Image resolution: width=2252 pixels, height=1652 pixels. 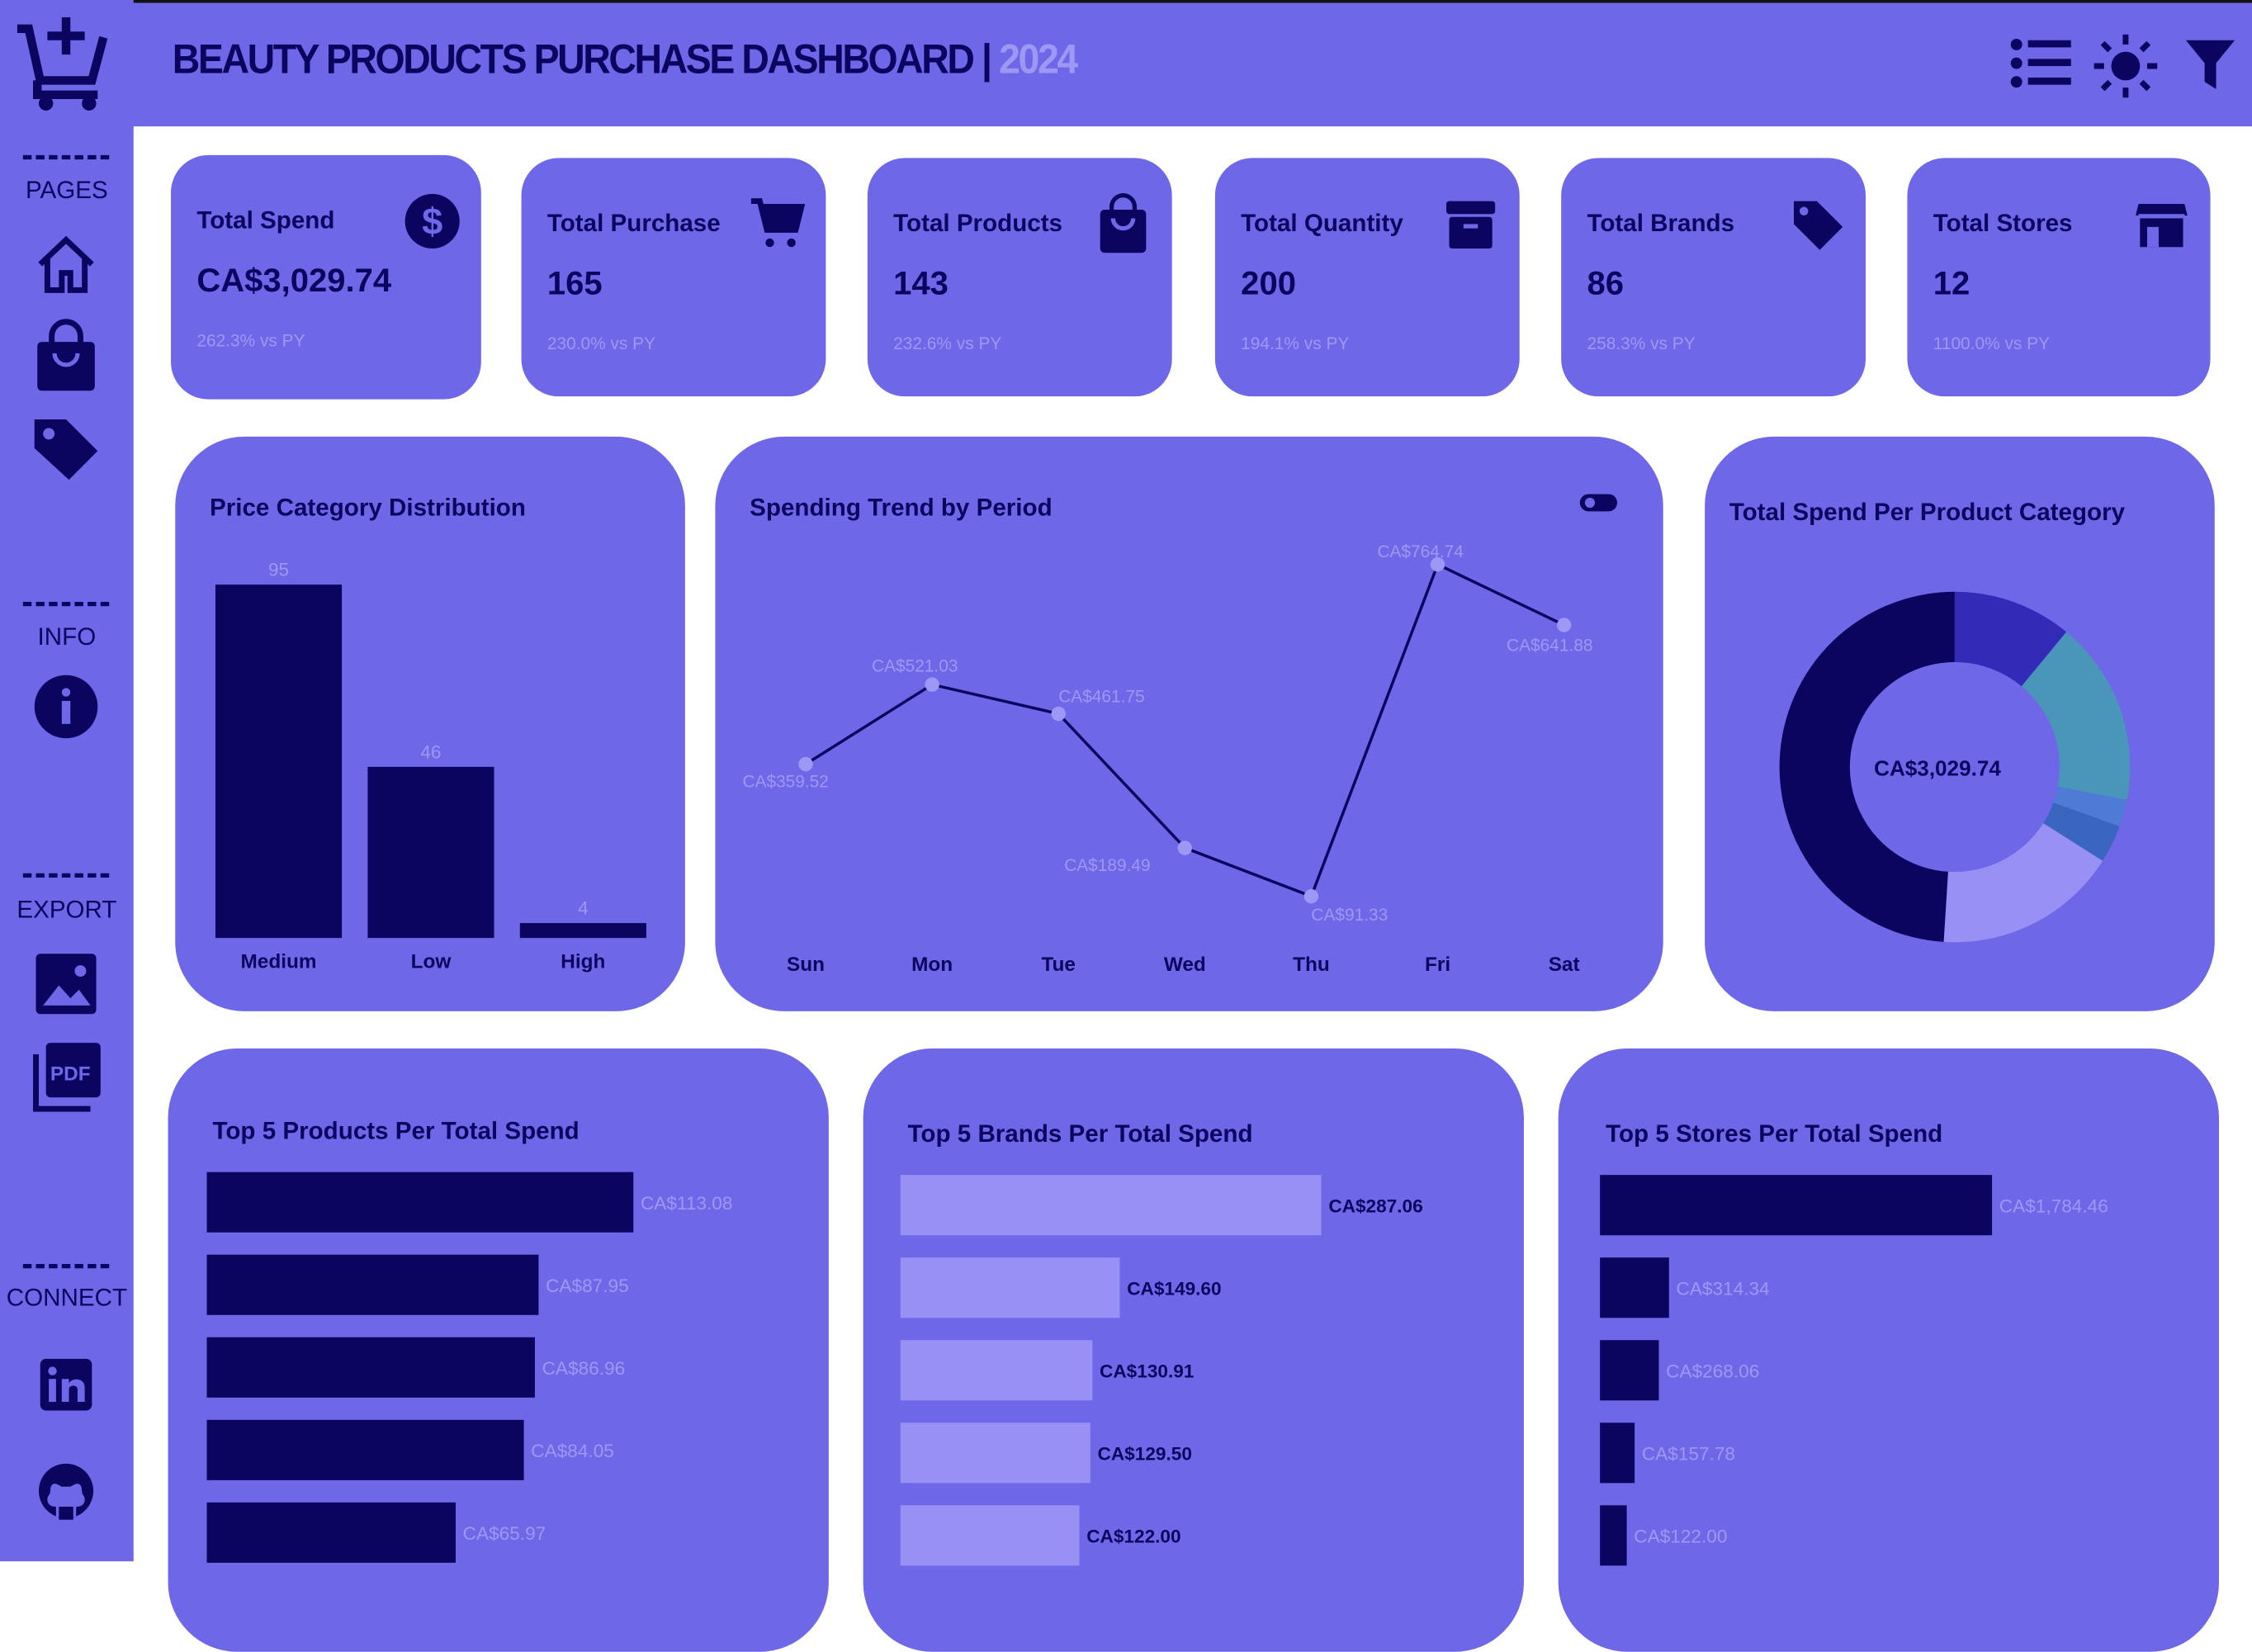 I want to click on header-bar, so click(x=1126, y=63).